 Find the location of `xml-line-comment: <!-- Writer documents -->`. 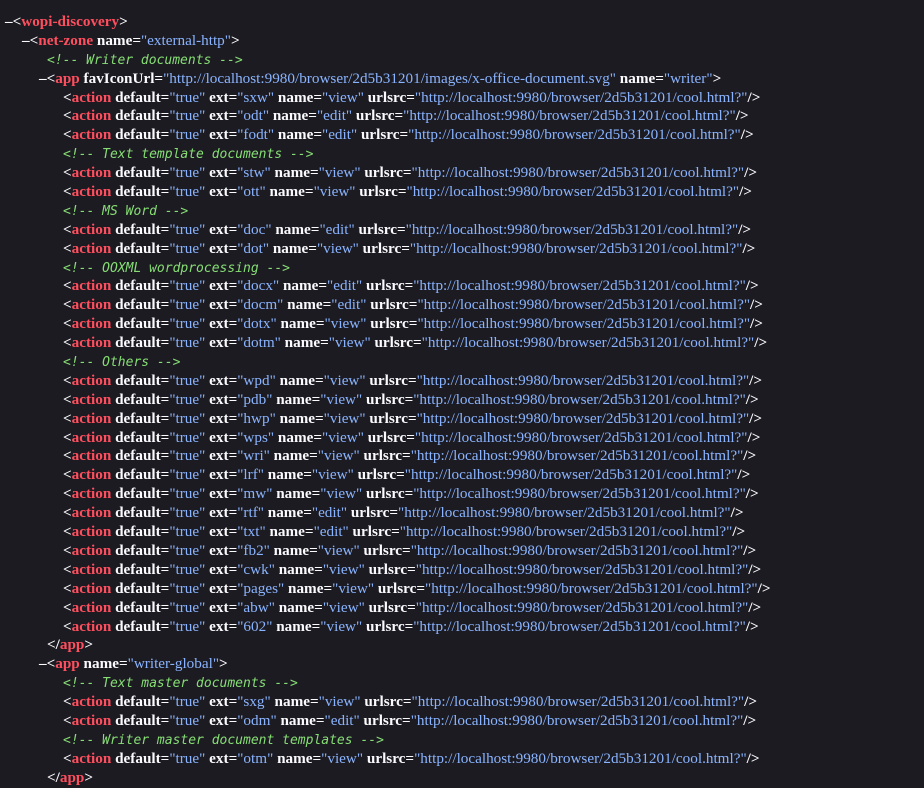

xml-line-comment: <!-- Writer documents --> is located at coordinates (462, 60).